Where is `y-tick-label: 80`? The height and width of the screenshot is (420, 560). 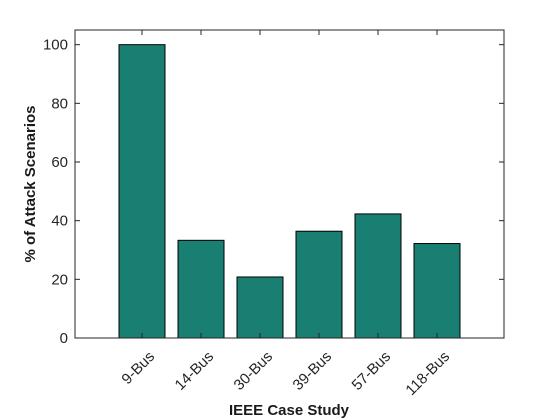
y-tick-label: 80 is located at coordinates (59, 103).